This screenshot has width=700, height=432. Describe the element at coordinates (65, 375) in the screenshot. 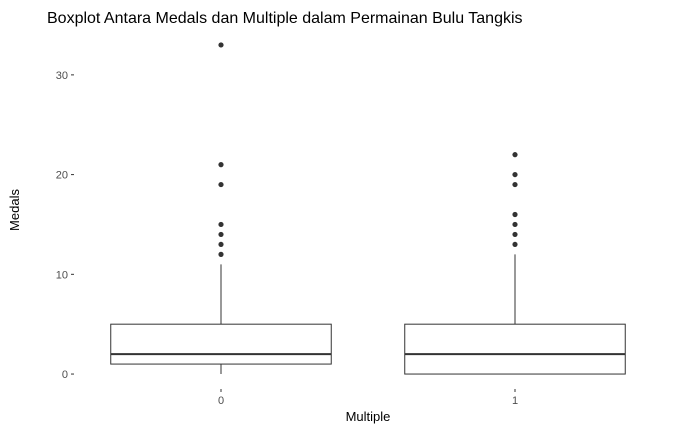

I see `y-tick-label: 0` at that location.